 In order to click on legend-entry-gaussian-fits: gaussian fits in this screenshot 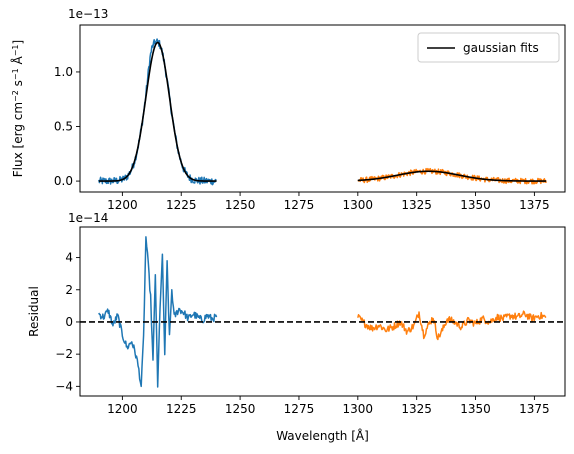, I will do `click(501, 48)`.